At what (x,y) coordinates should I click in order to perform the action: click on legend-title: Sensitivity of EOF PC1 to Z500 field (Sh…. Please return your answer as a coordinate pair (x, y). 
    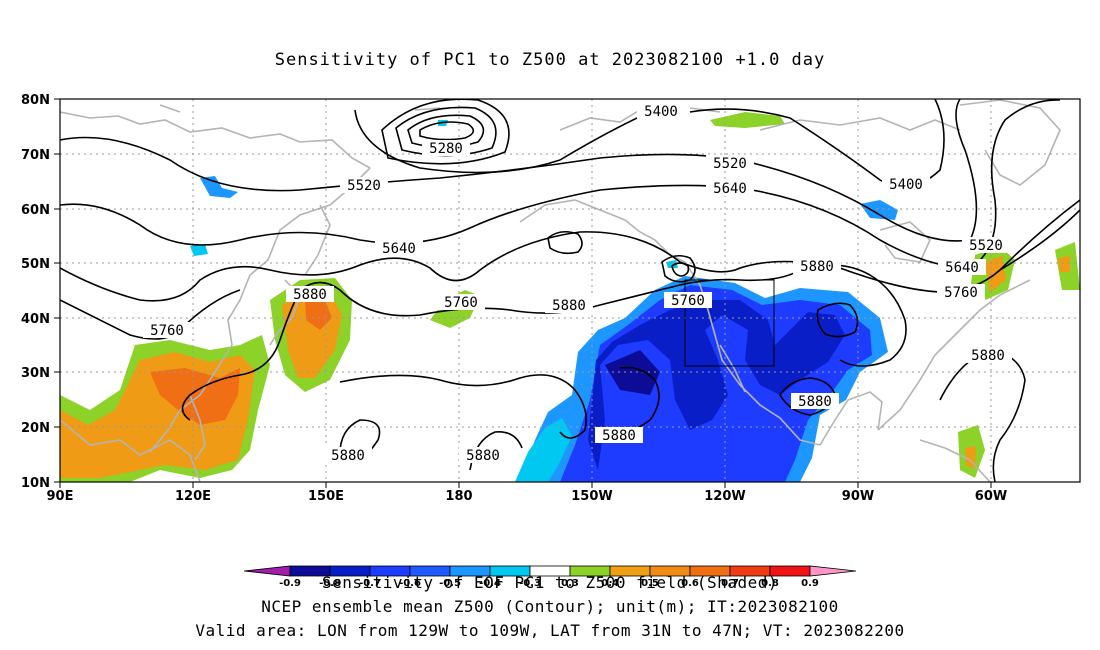
    Looking at the image, I should click on (550, 582).